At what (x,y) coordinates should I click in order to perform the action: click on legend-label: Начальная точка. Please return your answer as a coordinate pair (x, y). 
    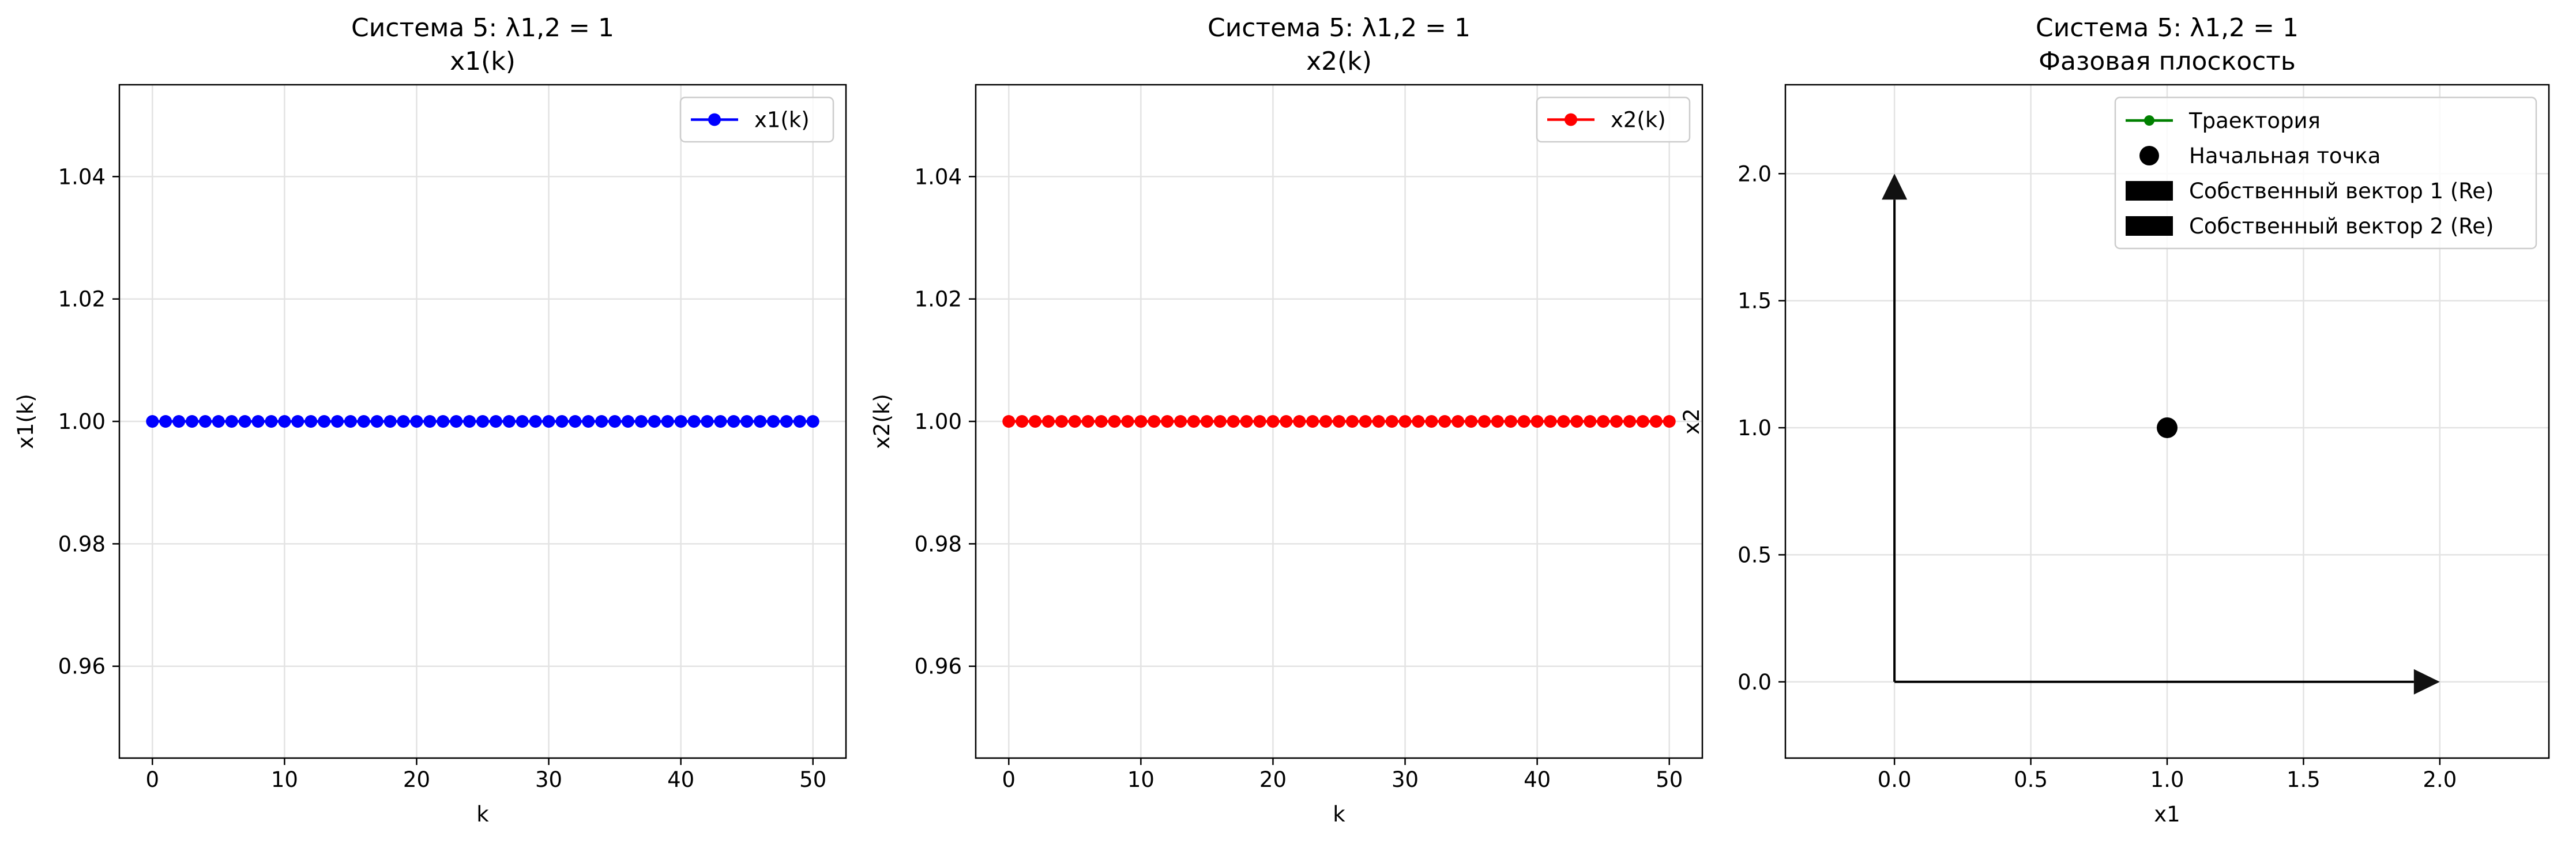
    Looking at the image, I should click on (2285, 156).